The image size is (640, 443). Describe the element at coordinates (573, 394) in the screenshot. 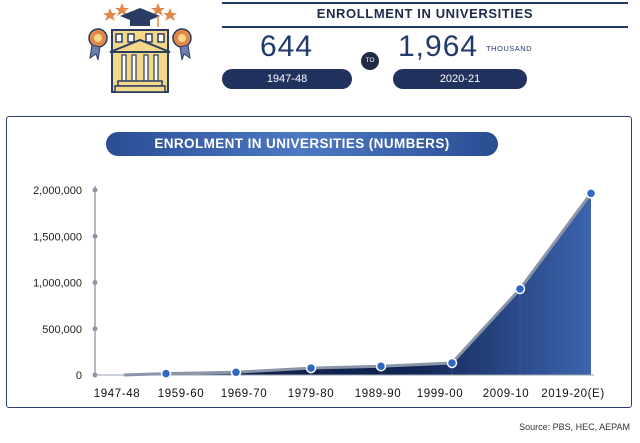

I see `x-tick-label: 2019-20(E)` at that location.